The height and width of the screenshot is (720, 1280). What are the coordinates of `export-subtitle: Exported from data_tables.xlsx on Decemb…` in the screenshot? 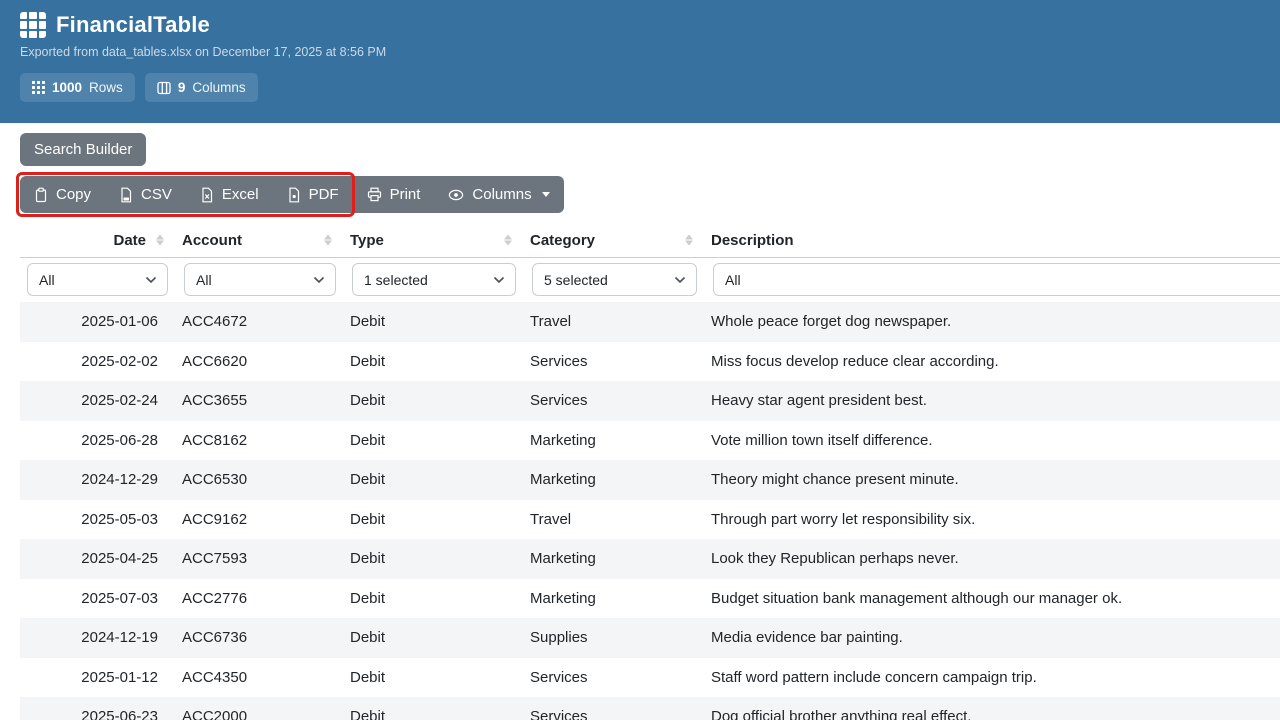 It's located at (203, 52).